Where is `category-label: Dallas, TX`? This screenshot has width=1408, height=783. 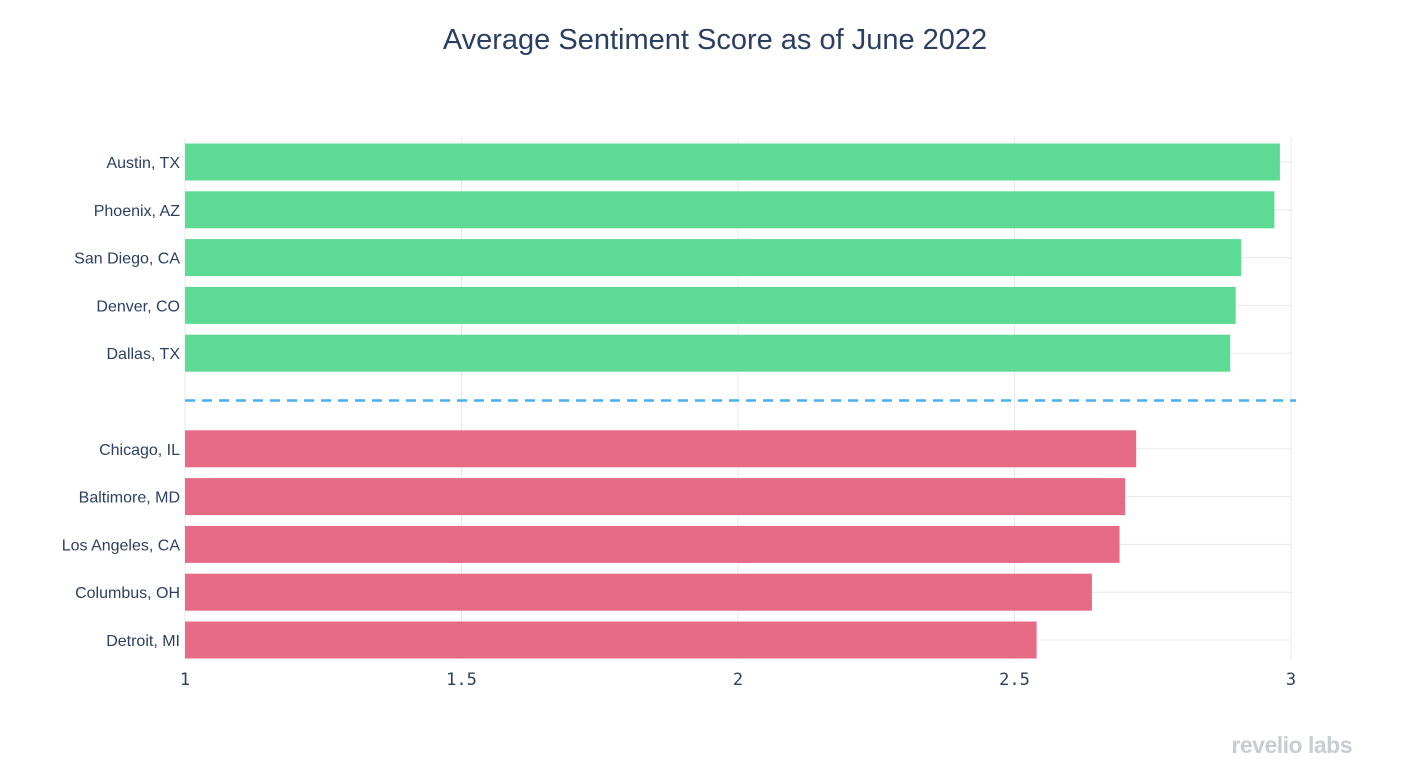 category-label: Dallas, TX is located at coordinates (143, 354).